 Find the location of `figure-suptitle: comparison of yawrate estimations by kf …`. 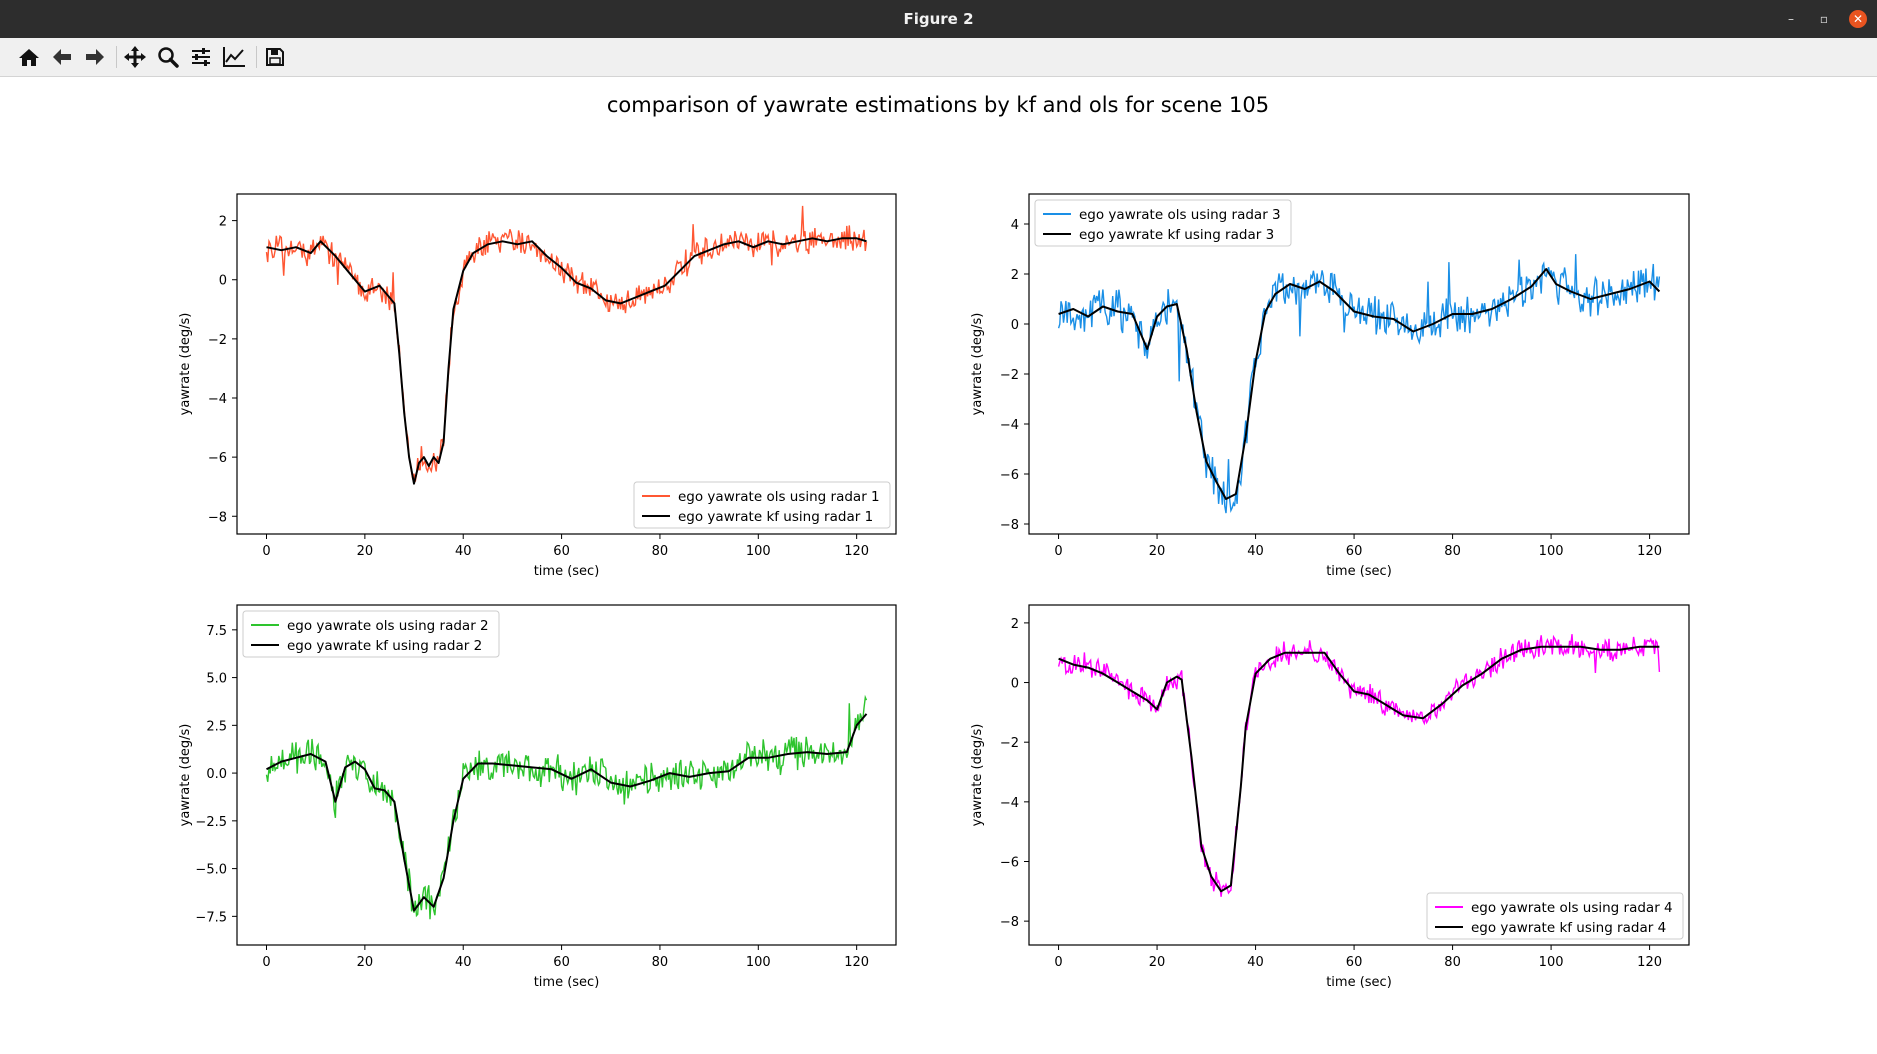

figure-suptitle: comparison of yawrate estimations by kf … is located at coordinates (938, 105).